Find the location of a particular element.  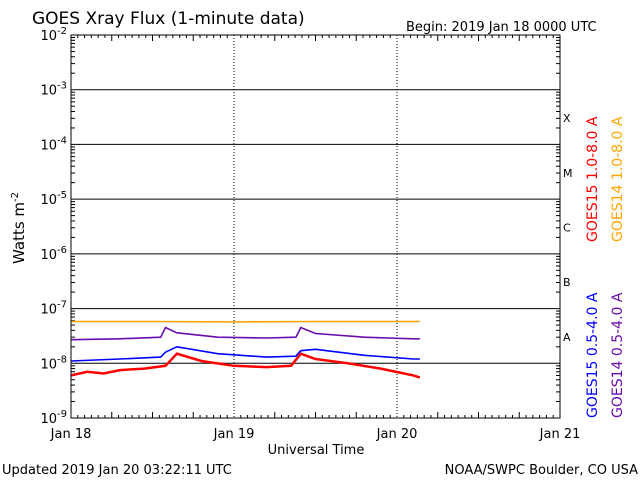

x-tick-label: Jan 18 is located at coordinates (71, 434).